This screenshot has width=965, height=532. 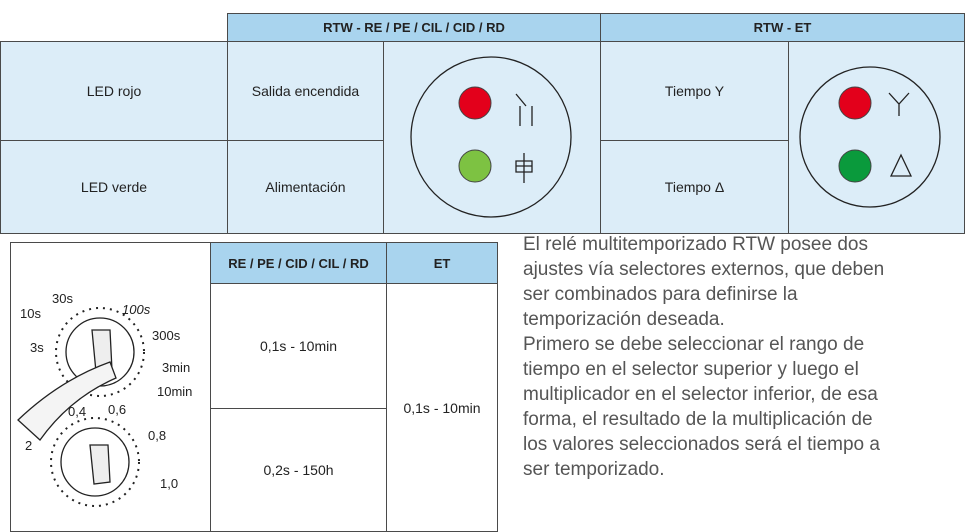 I want to click on diagram-cell, so click(x=492, y=137).